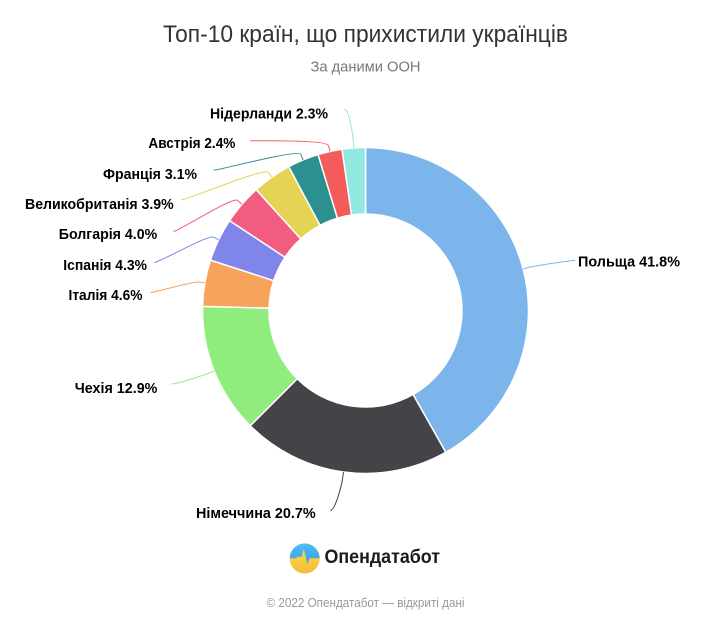 The width and height of the screenshot is (715, 630). I want to click on svg-text:© 2022 Опендатабот — відкриті: © 2022 Опендатабот — відкриті дані, so click(366, 603).